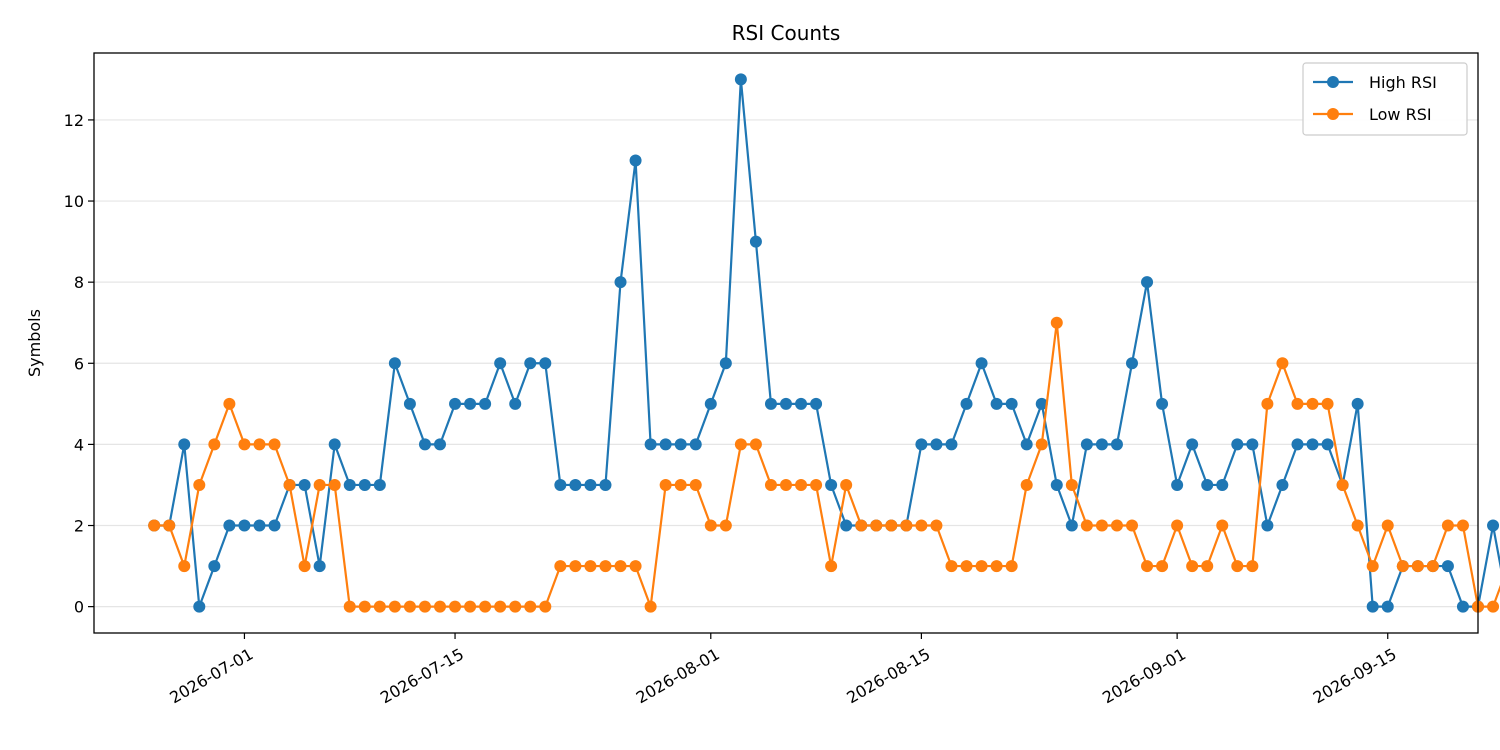 The height and width of the screenshot is (750, 1500). What do you see at coordinates (786, 33) in the screenshot?
I see `chart-title: RSI Counts` at bounding box center [786, 33].